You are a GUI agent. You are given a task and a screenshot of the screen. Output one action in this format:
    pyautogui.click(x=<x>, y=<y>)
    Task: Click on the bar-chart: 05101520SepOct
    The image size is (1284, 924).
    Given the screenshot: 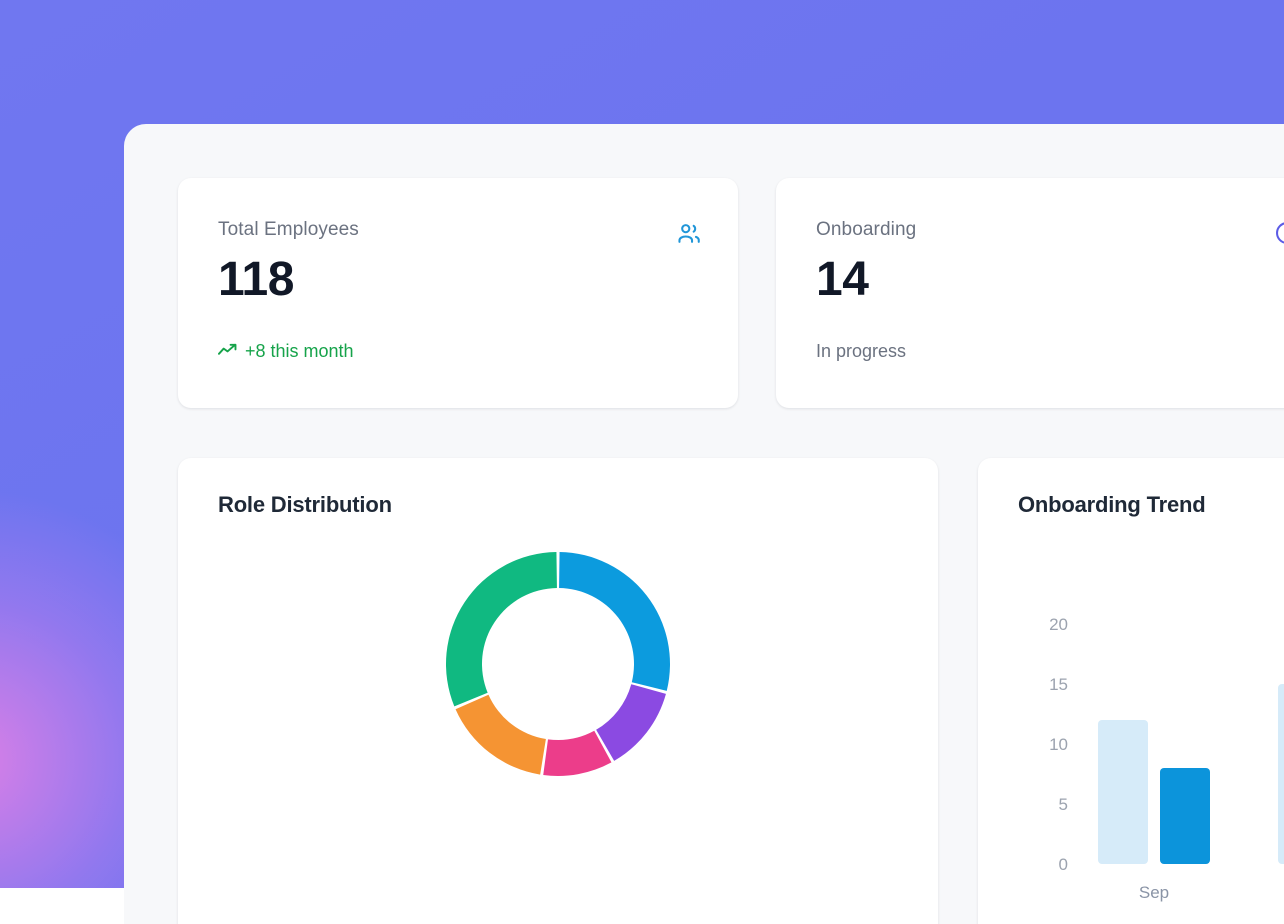 What is the action you would take?
    pyautogui.click(x=1131, y=734)
    